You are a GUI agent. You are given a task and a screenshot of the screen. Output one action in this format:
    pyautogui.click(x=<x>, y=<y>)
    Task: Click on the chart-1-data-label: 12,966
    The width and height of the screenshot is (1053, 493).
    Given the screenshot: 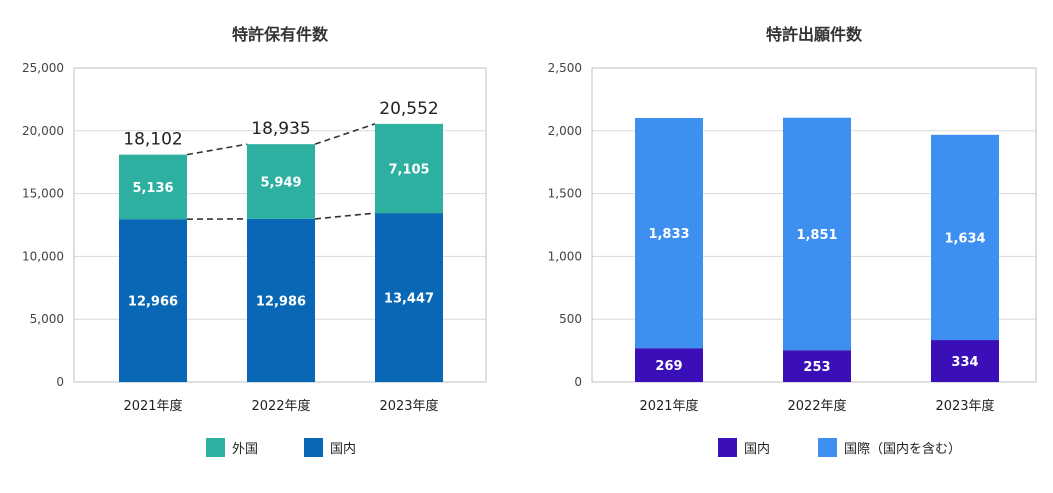 What is the action you would take?
    pyautogui.click(x=153, y=302)
    